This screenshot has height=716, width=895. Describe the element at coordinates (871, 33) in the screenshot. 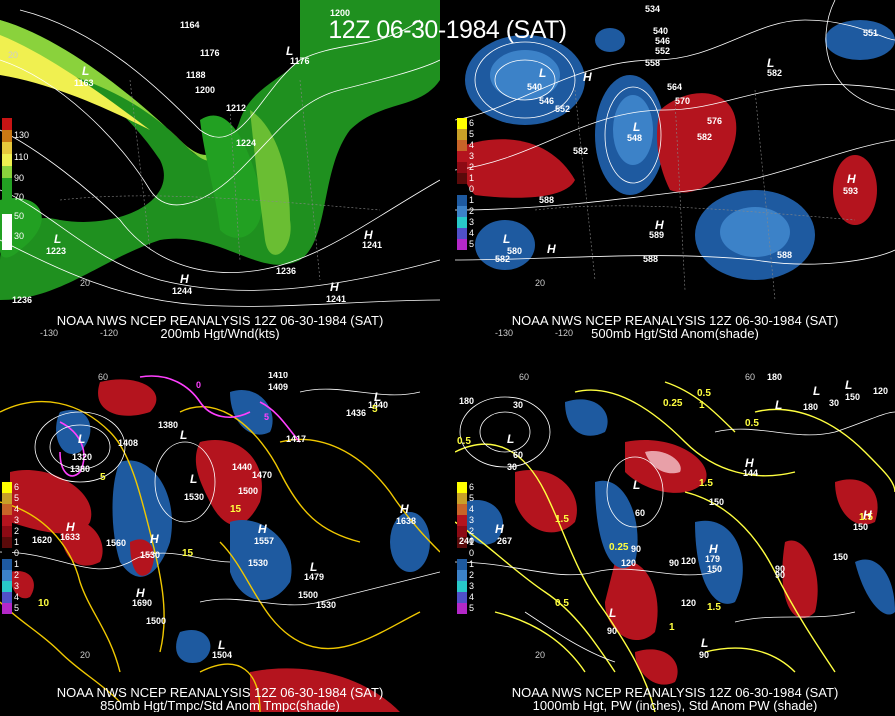

I see `contour-label: 551` at that location.